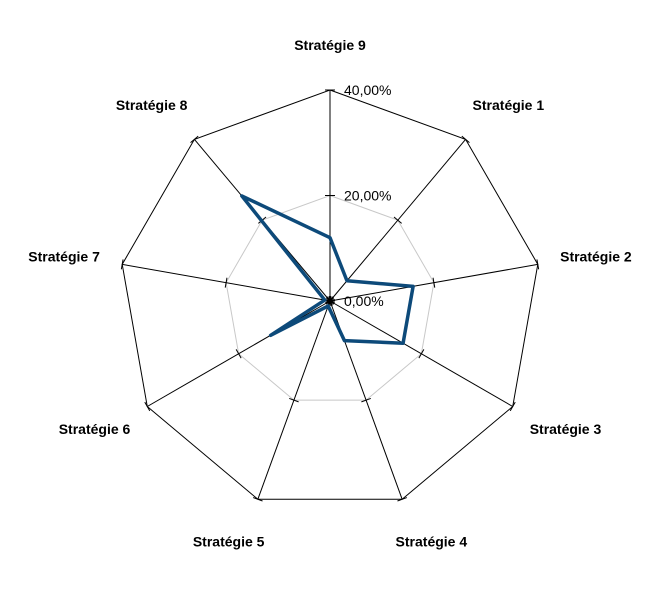 The width and height of the screenshot is (667, 589). Describe the element at coordinates (152, 105) in the screenshot. I see `category-label: Stratégie 8` at that location.